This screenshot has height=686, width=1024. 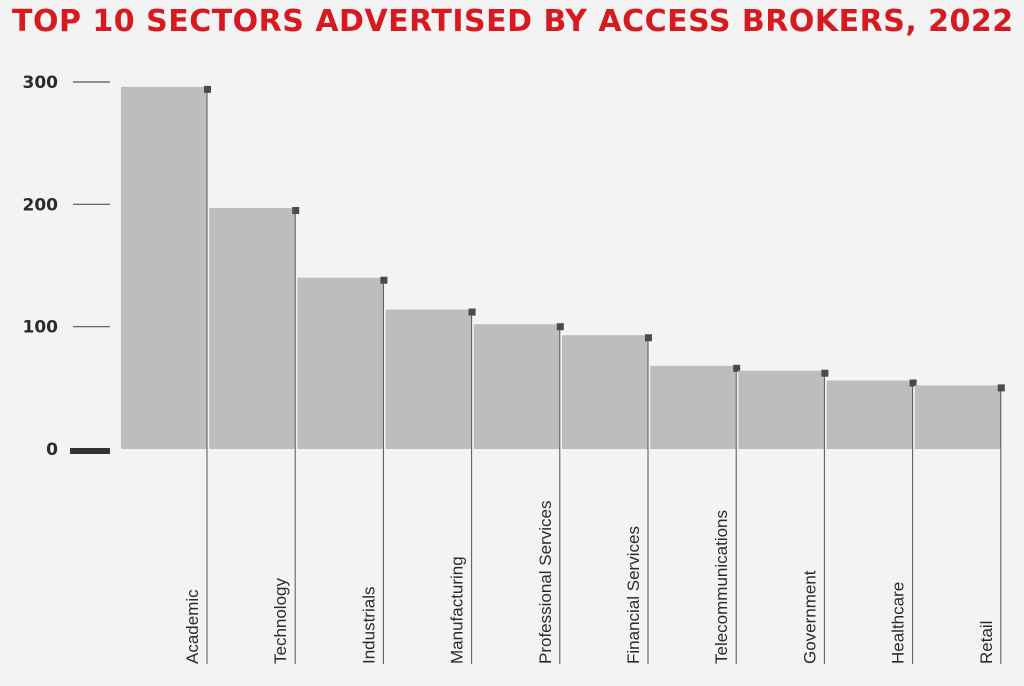 What do you see at coordinates (898, 623) in the screenshot?
I see `category-label: Healthcare` at bounding box center [898, 623].